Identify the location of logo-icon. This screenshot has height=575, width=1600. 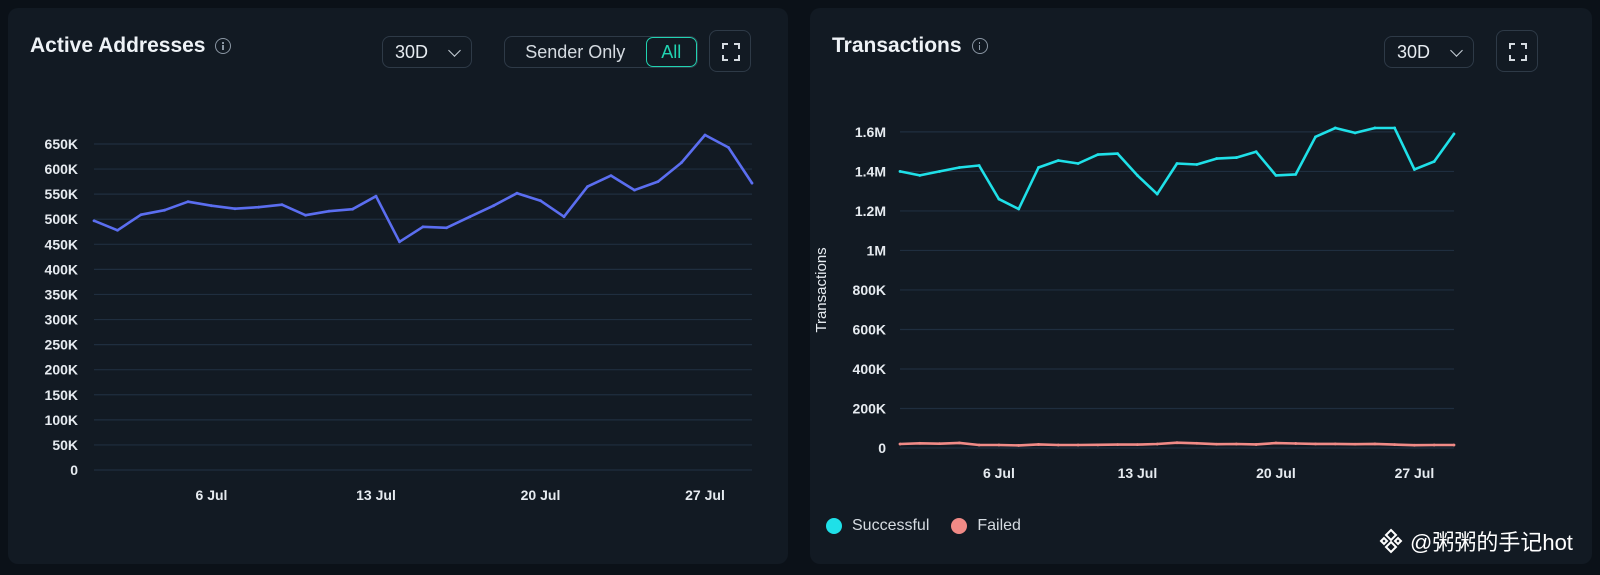
(1391, 541).